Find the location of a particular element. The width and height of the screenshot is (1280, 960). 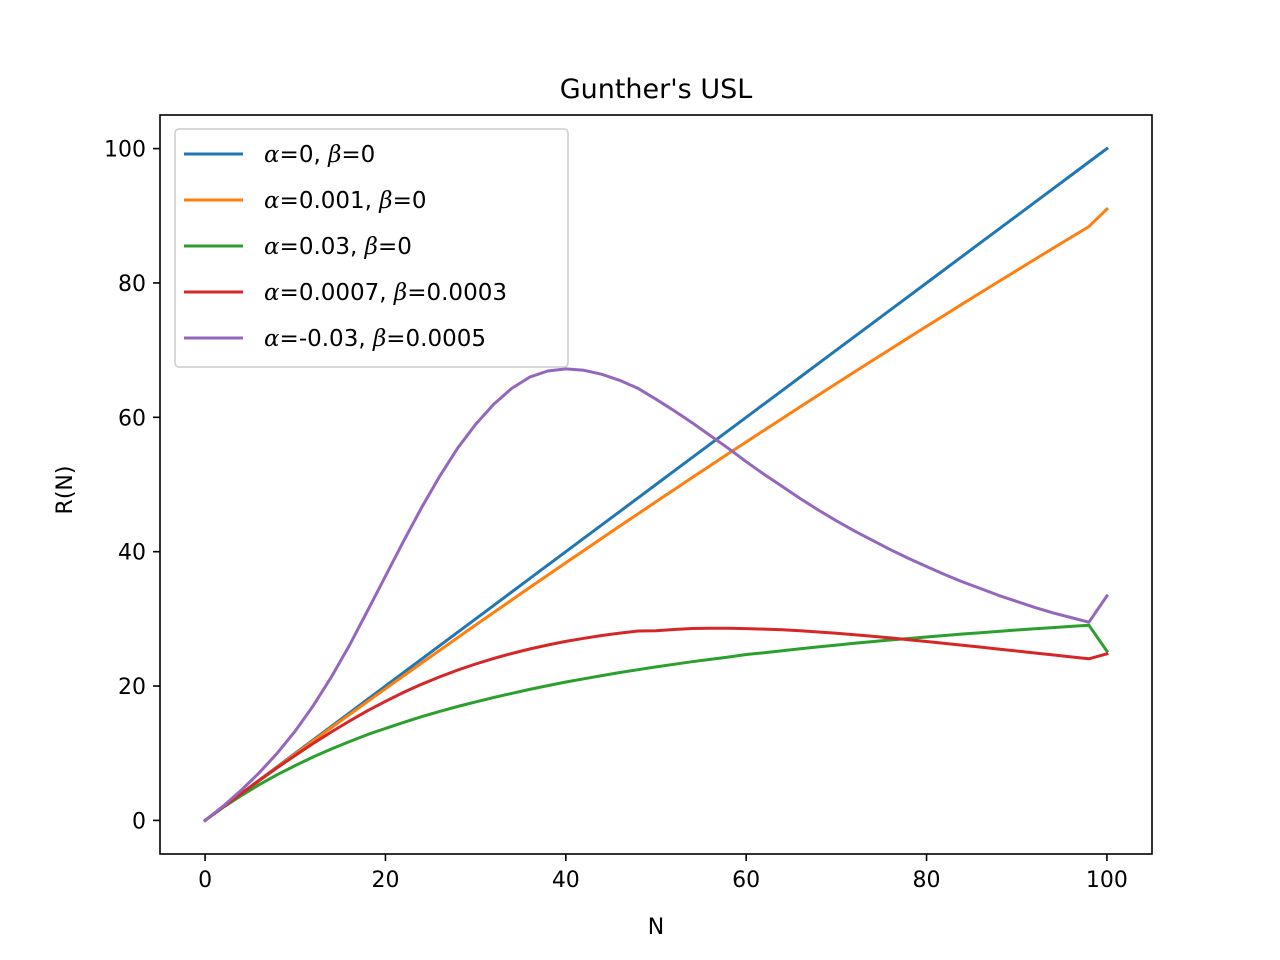

y-tick-label: 60 is located at coordinates (132, 418).